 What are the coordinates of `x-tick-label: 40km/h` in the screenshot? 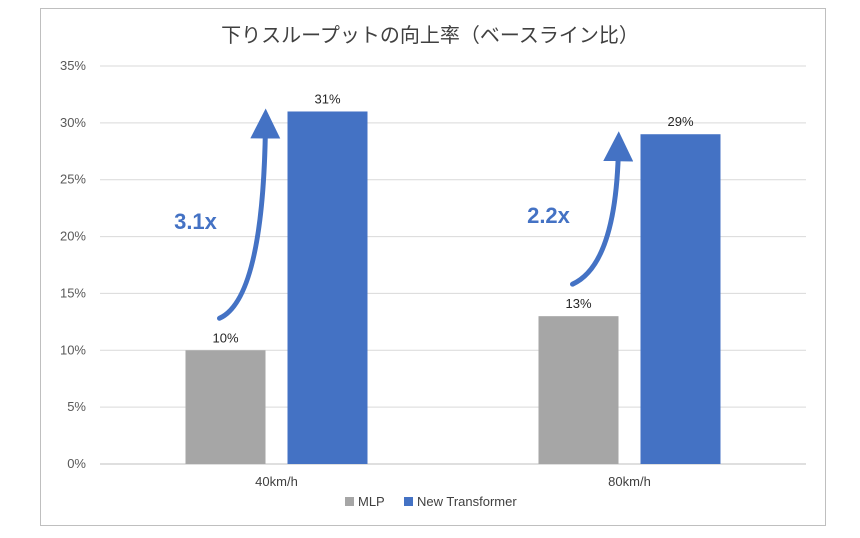 It's located at (276, 481).